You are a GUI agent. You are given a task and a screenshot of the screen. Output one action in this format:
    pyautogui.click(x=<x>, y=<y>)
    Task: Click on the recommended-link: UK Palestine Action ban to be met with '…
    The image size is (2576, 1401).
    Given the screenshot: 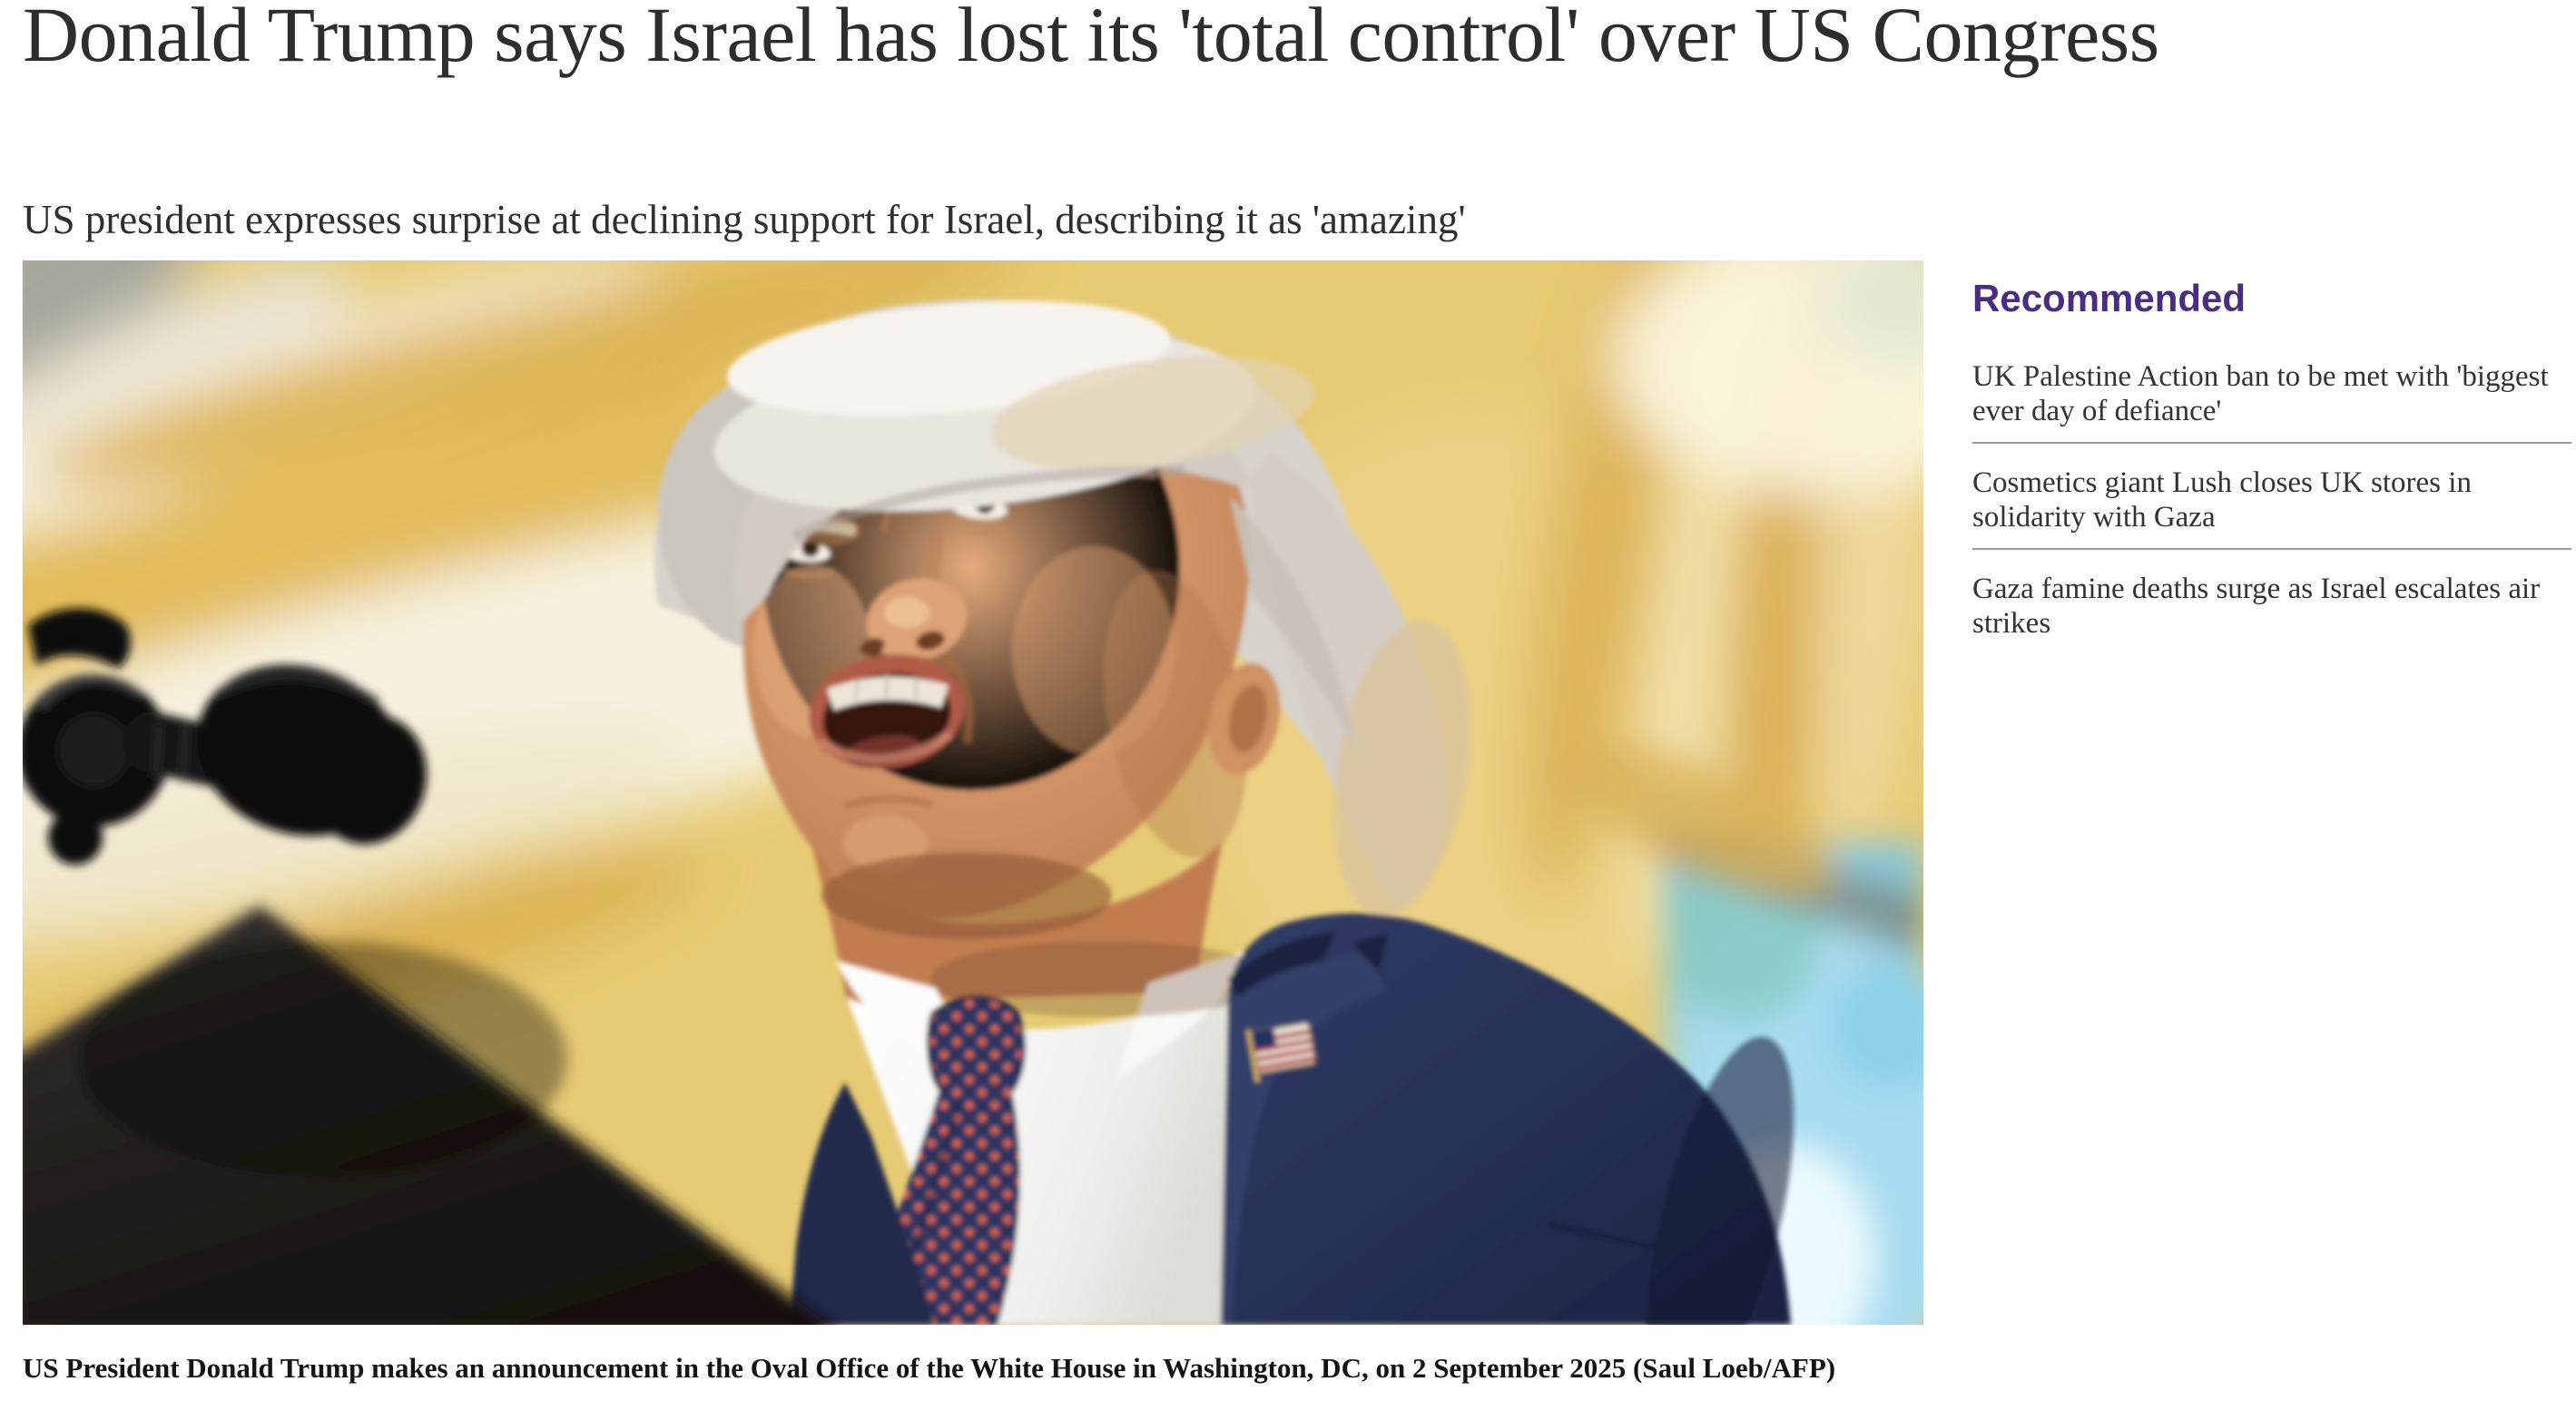 What is the action you would take?
    pyautogui.click(x=2260, y=393)
    